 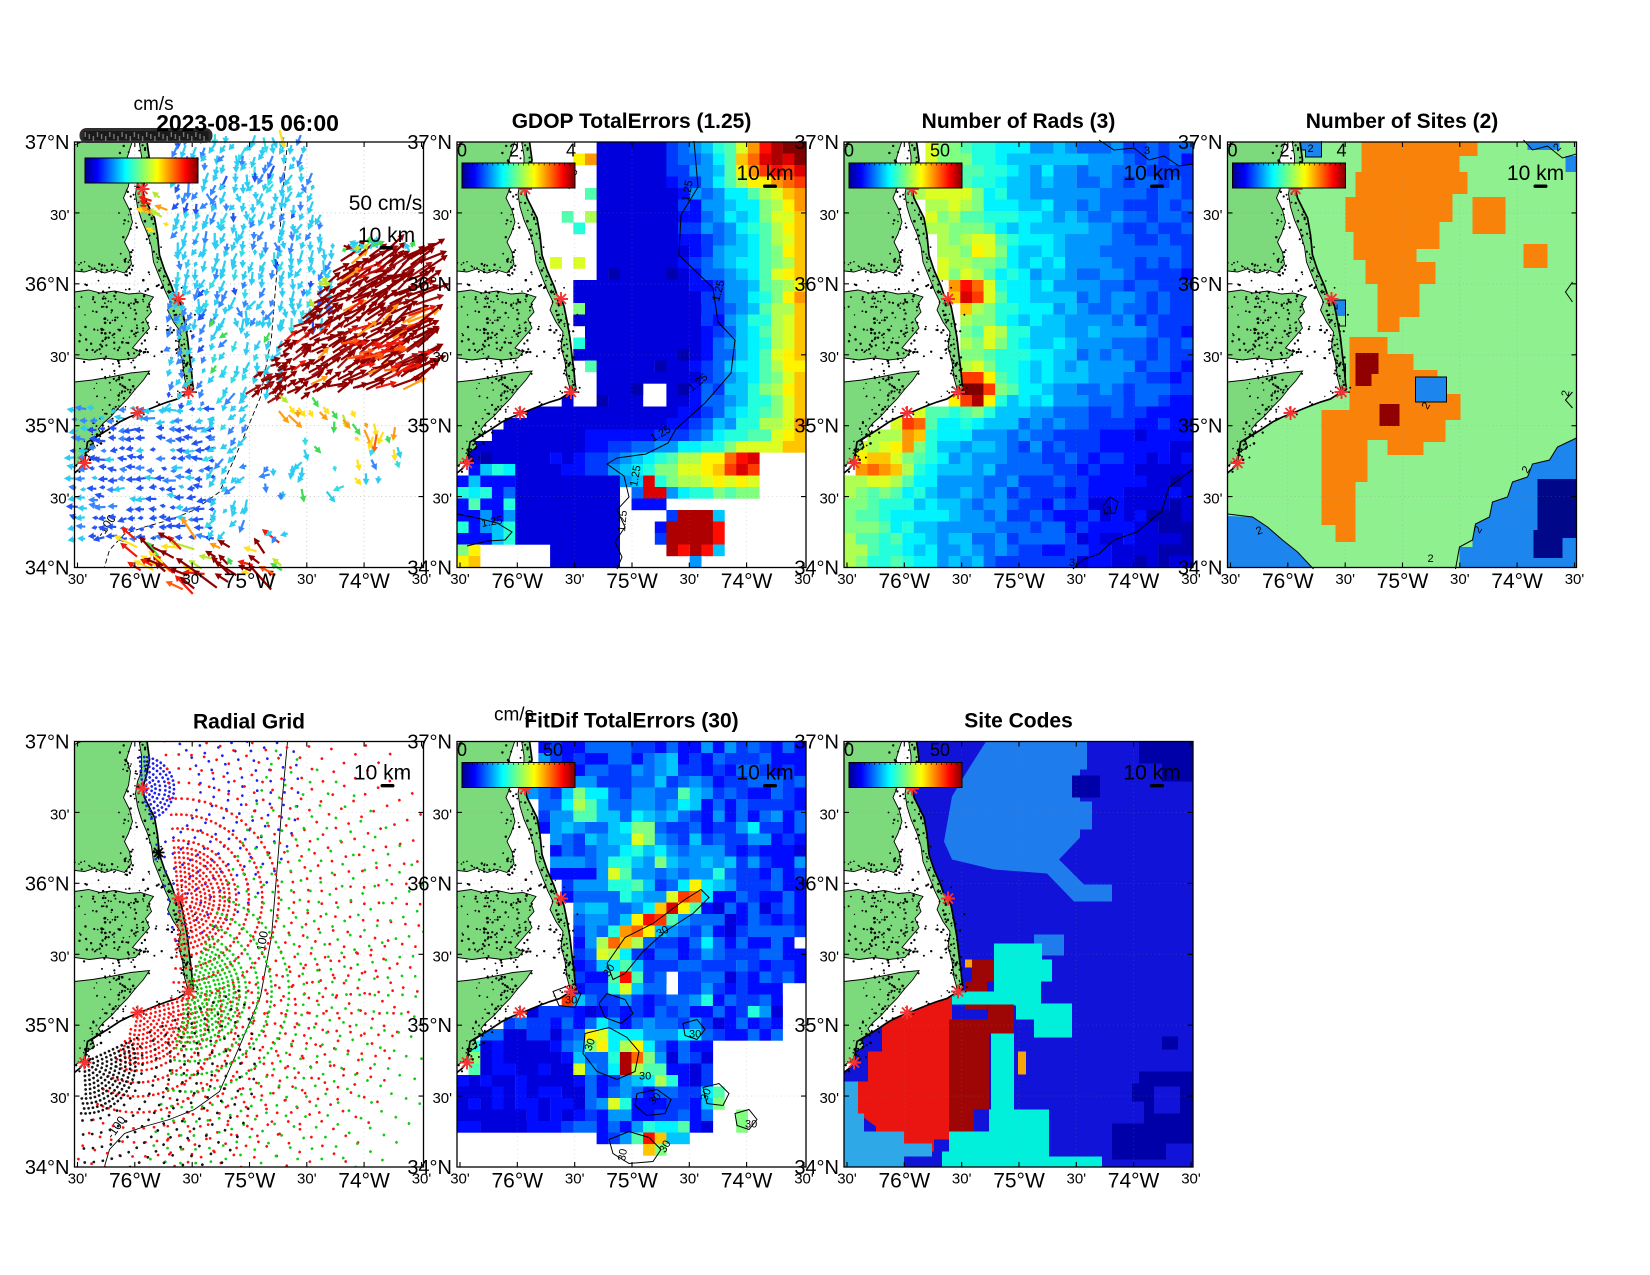 I want to click on svg-text: Number of Sites (2), so click(x=1402, y=121).